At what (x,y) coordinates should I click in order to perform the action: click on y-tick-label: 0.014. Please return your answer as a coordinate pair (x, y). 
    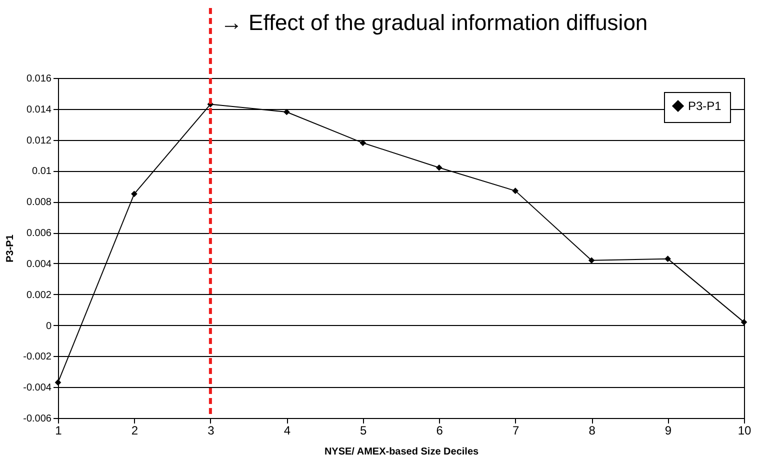
    Looking at the image, I should click on (39, 110).